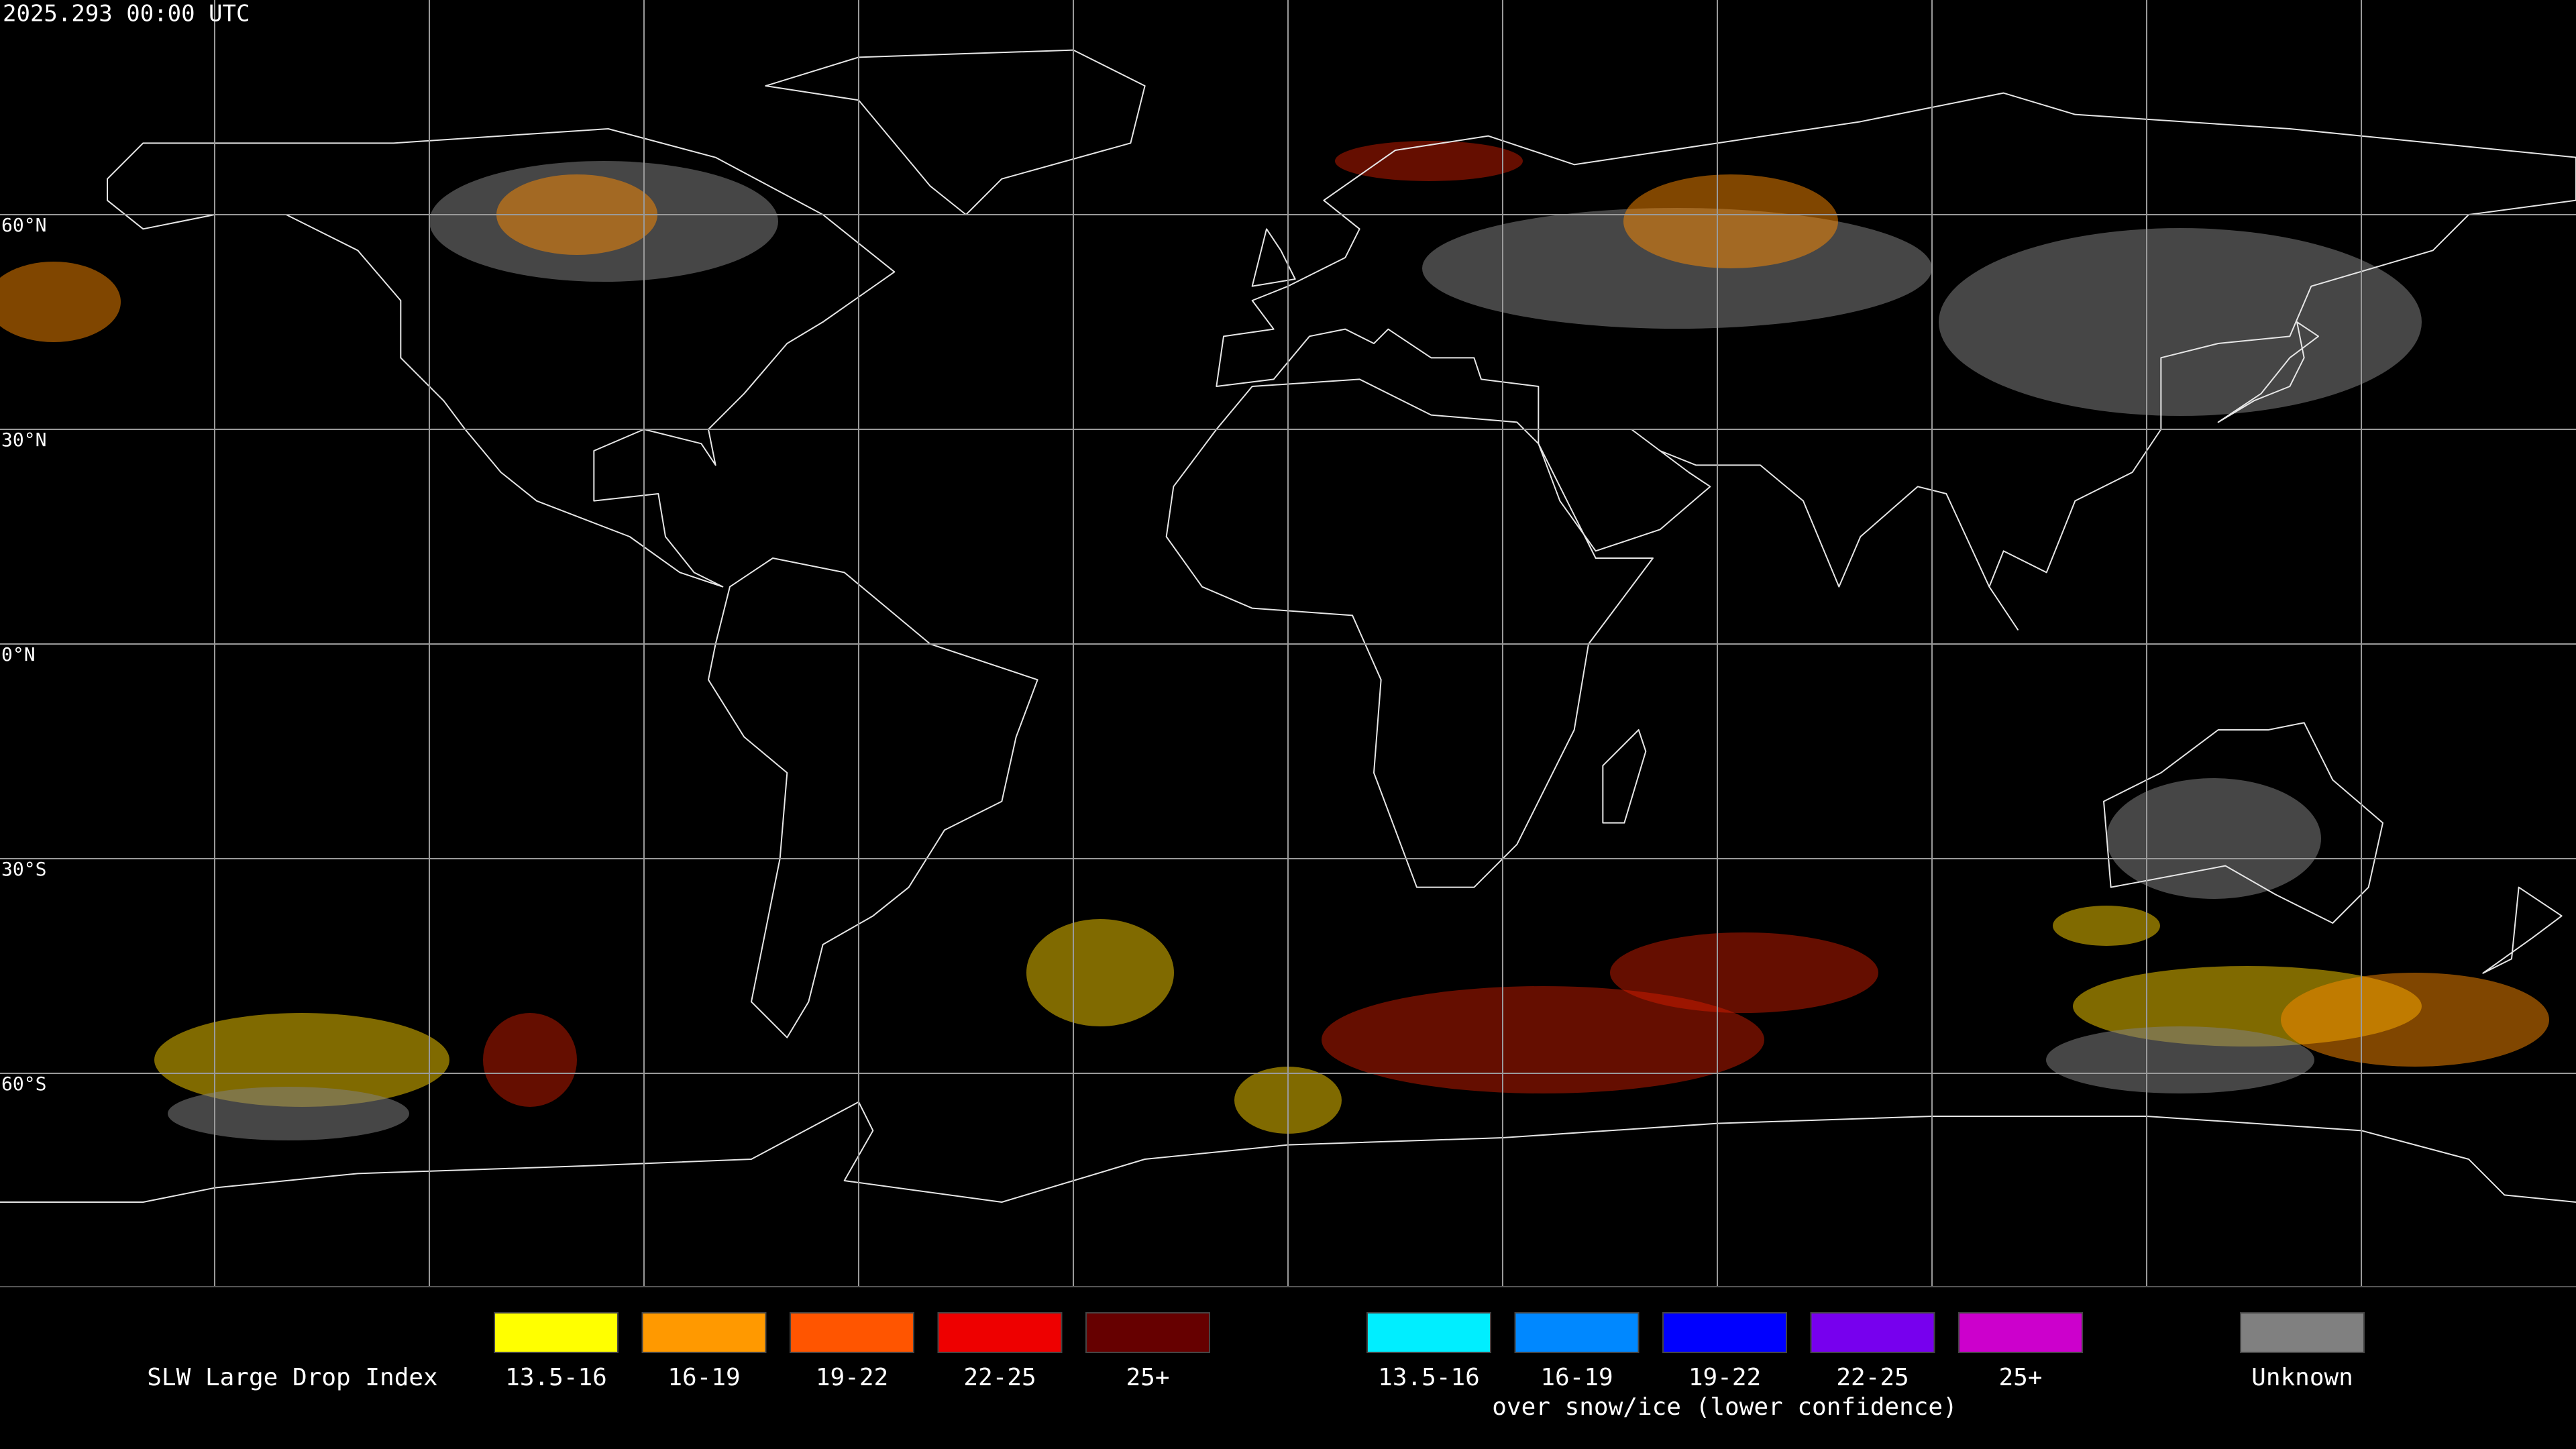  Describe the element at coordinates (2302, 1377) in the screenshot. I see `legend-label: Unknown` at that location.